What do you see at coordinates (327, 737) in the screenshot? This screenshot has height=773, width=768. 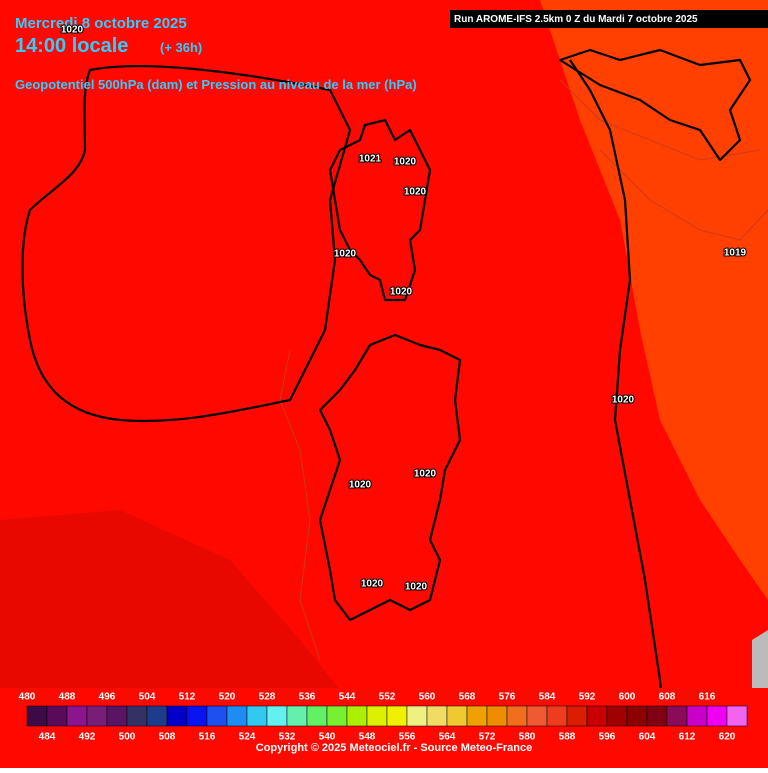 I see `colorbar-label: 540` at bounding box center [327, 737].